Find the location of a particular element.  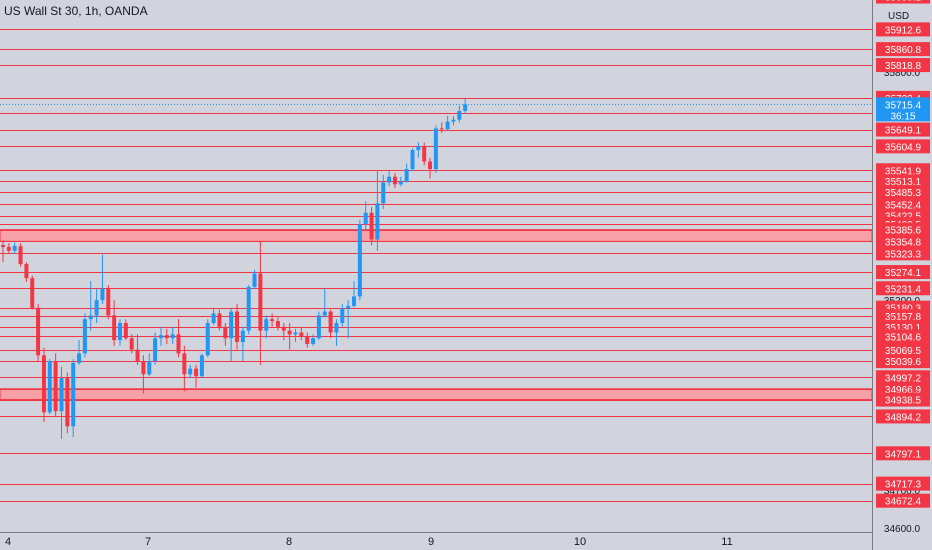

price-level-label: 34938.5 is located at coordinates (903, 401).